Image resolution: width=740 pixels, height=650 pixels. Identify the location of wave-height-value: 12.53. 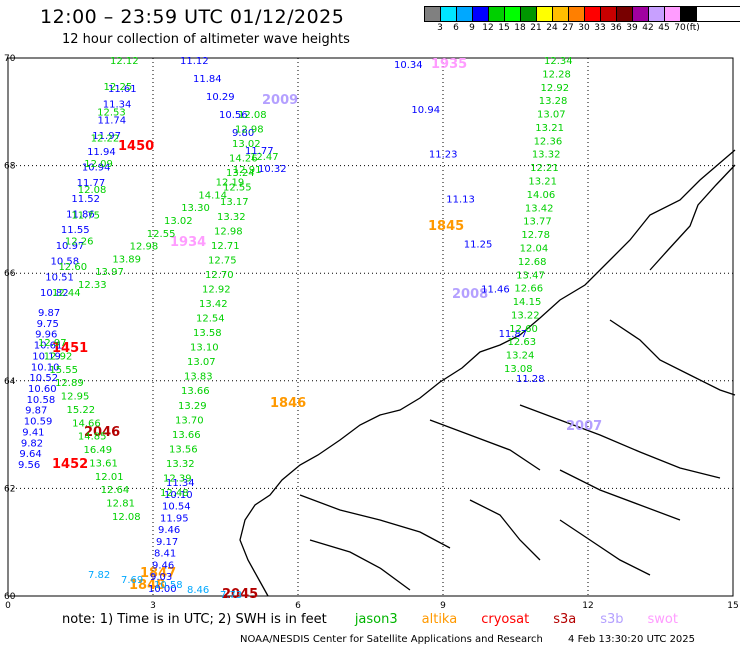
(111, 113).